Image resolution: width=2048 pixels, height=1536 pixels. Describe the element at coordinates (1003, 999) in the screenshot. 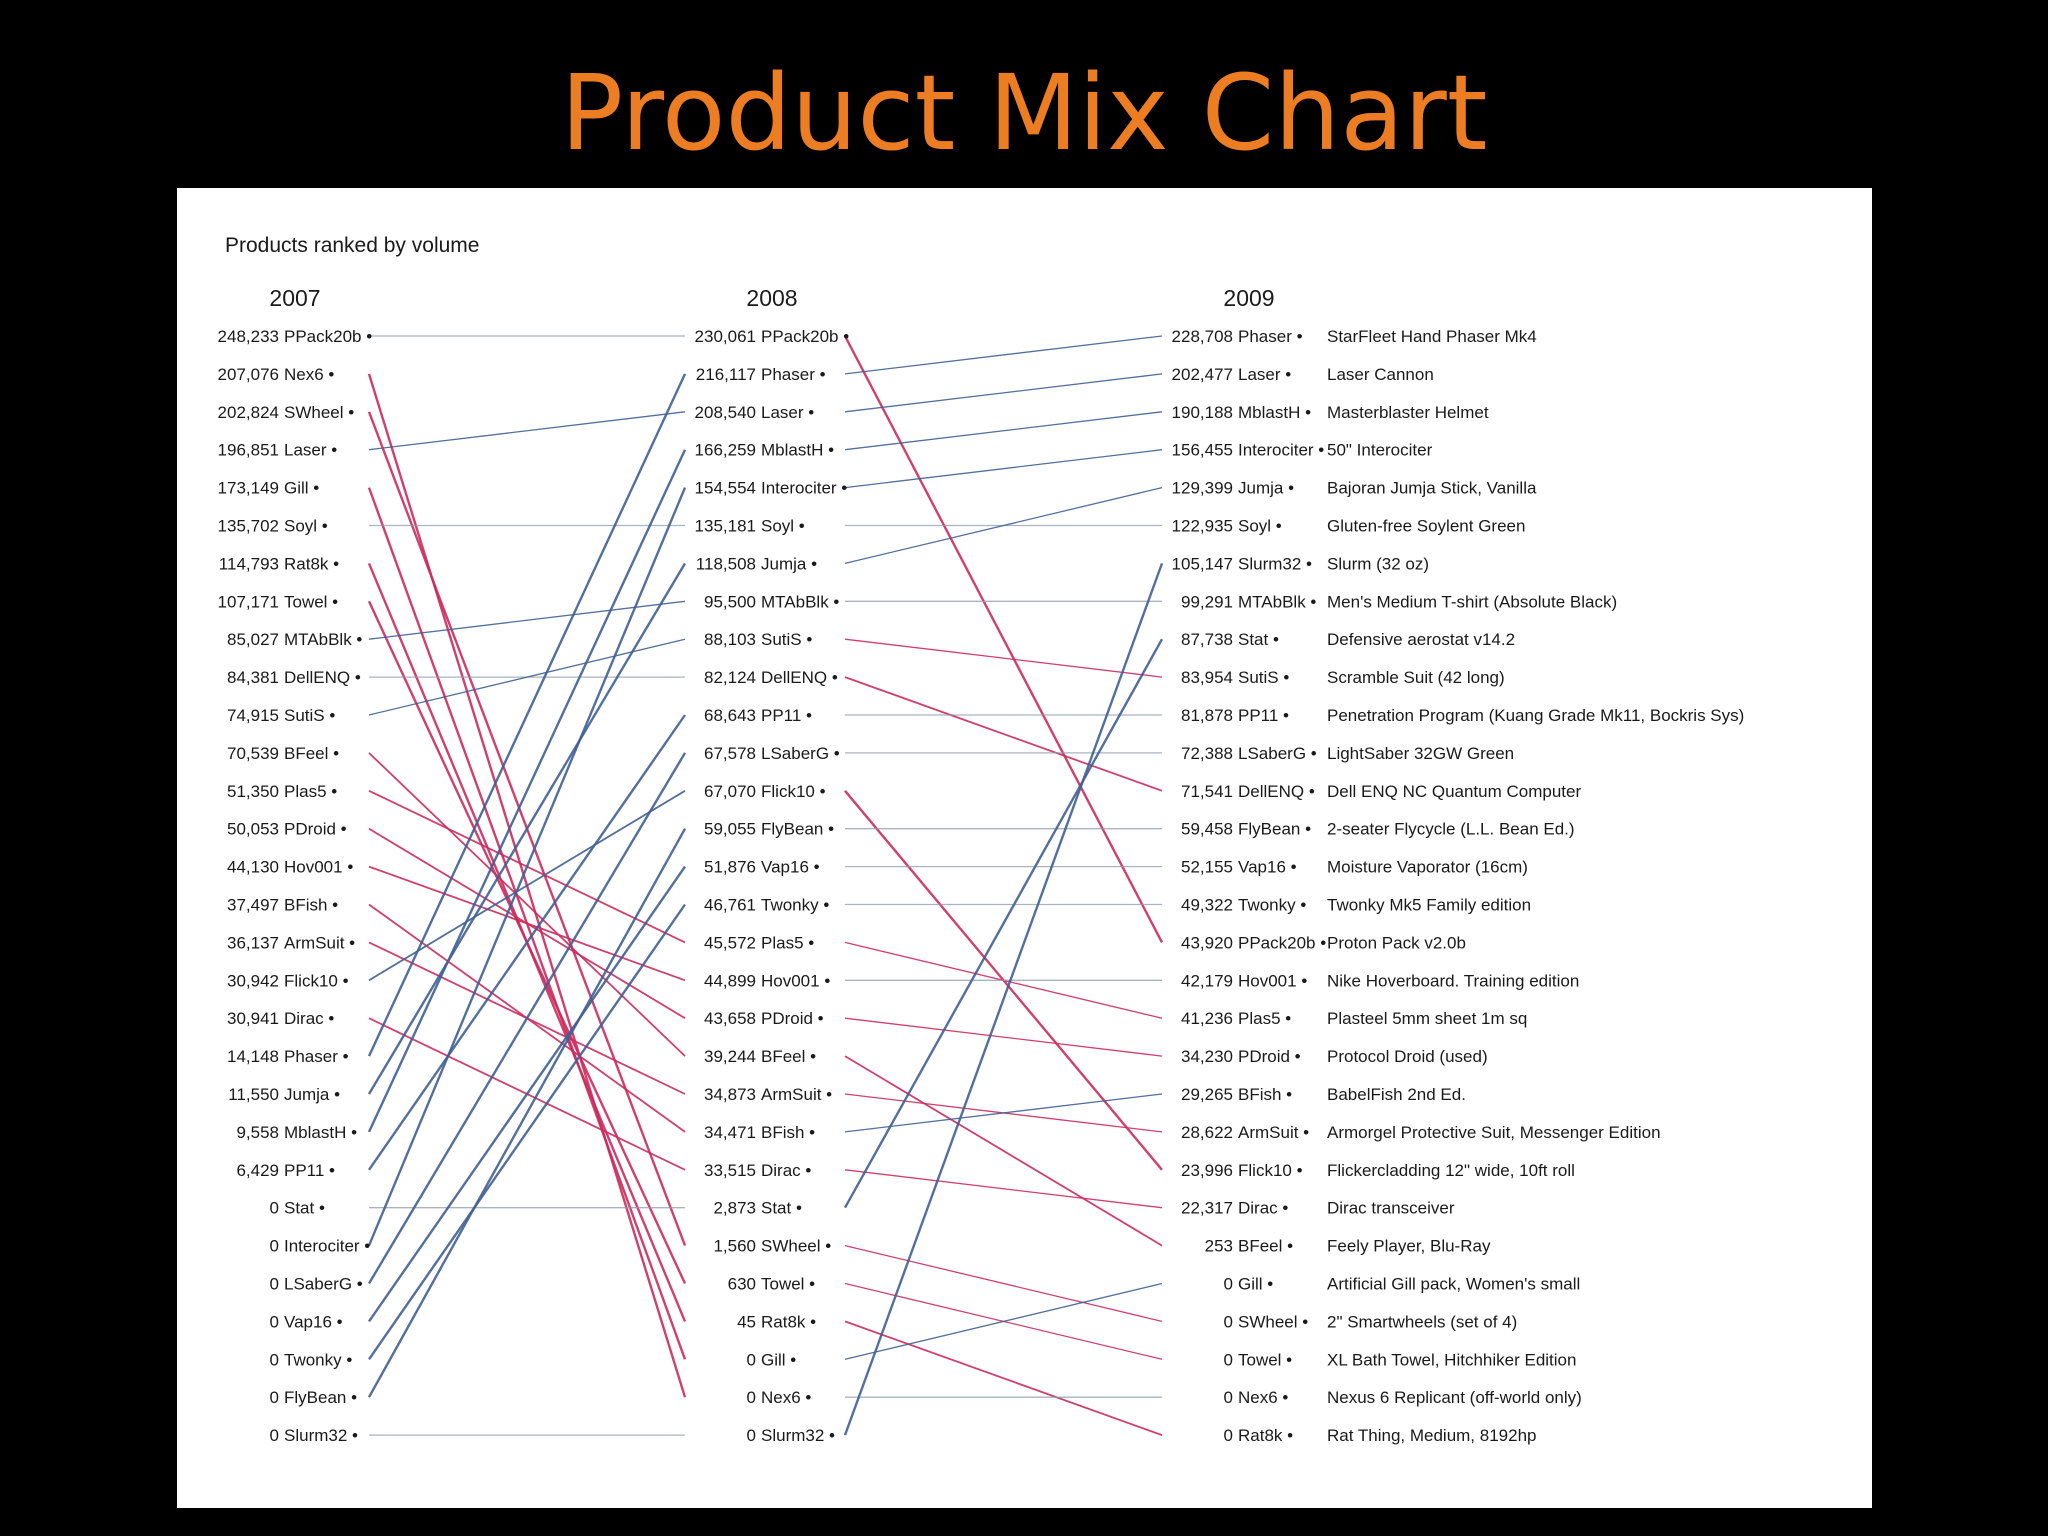

I see `slope-line-2008-Slurm32` at that location.